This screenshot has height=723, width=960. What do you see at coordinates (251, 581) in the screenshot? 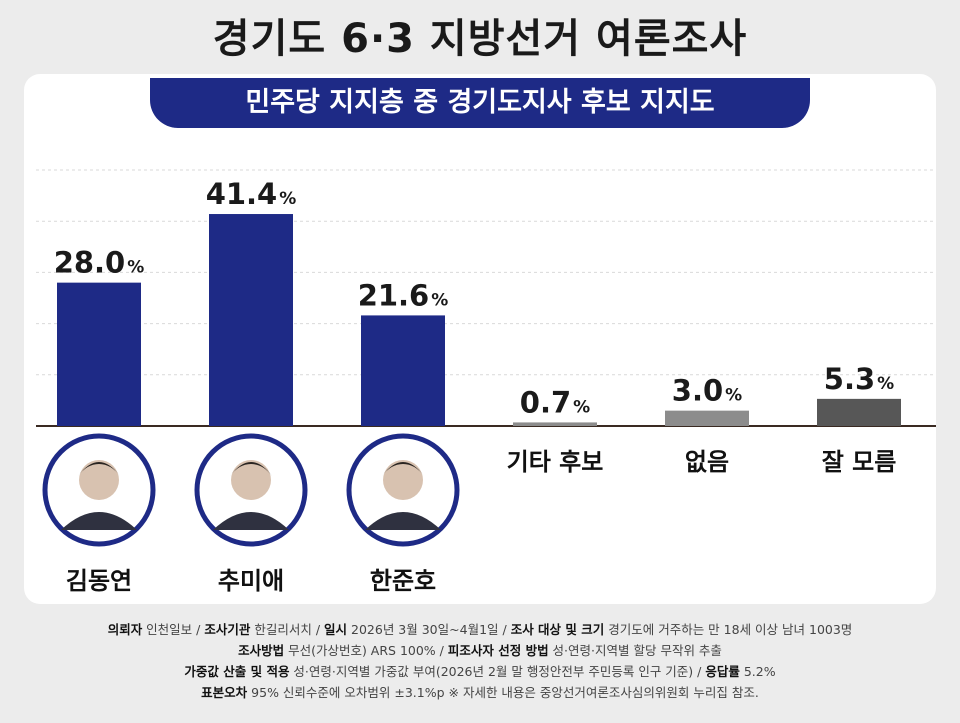
I see `category-label-1: 추미애` at bounding box center [251, 581].